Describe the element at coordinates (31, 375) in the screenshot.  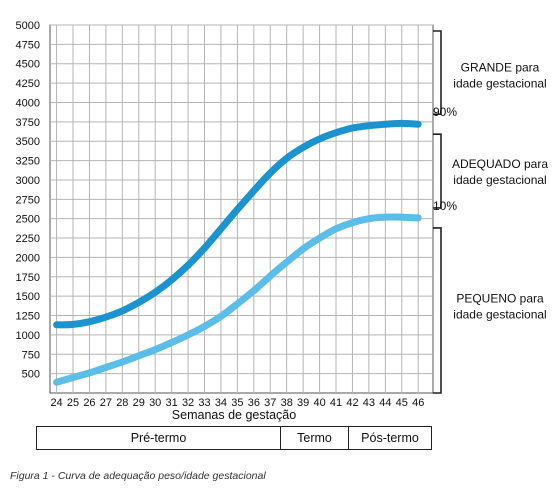
I see `y-tick-label: 500` at that location.